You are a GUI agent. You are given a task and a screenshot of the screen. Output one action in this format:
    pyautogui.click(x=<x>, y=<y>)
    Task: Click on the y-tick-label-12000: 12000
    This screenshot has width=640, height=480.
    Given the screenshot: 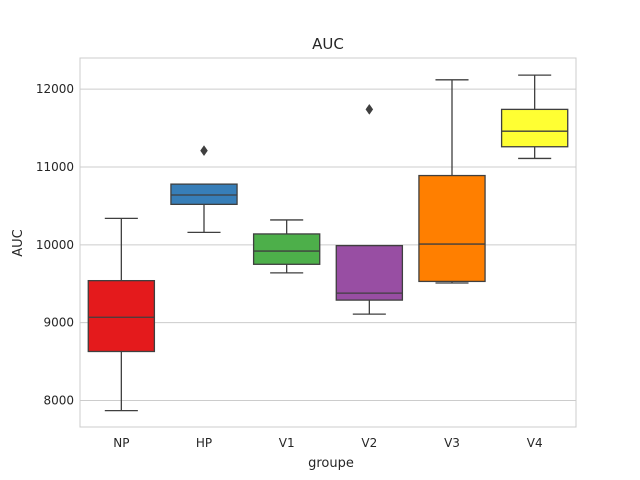 What is the action you would take?
    pyautogui.click(x=55, y=89)
    